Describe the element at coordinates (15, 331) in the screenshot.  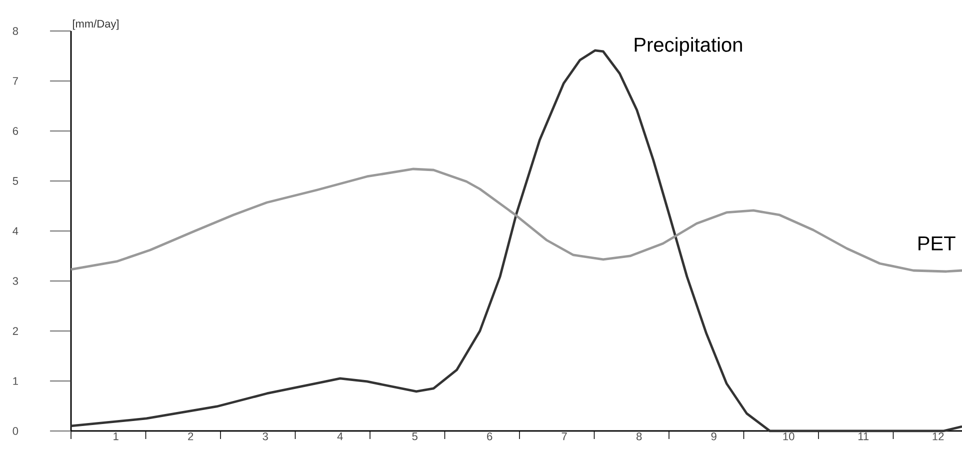
I see `y-tick-label: 2` at that location.